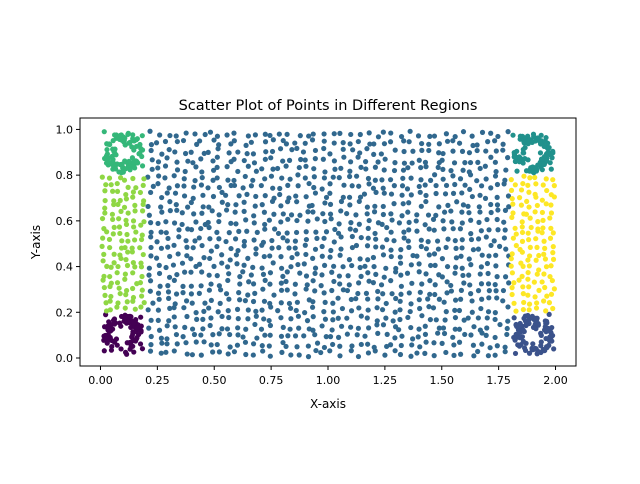  What do you see at coordinates (106, 338) in the screenshot?
I see `scatter-point-bottom-left-ring` at bounding box center [106, 338].